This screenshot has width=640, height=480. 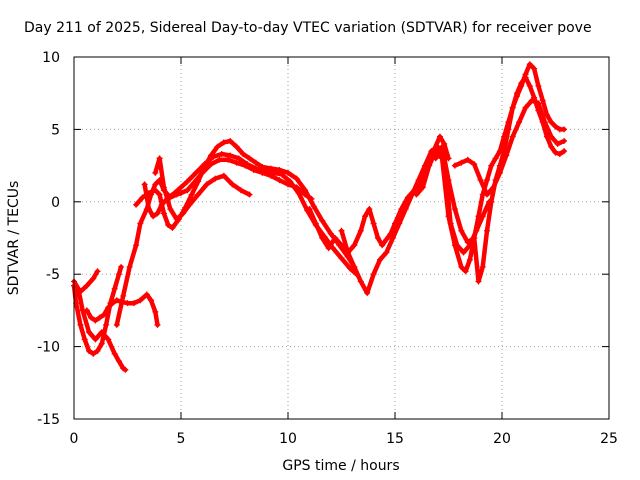 I want to click on x-tick-label: 25, so click(x=609, y=439).